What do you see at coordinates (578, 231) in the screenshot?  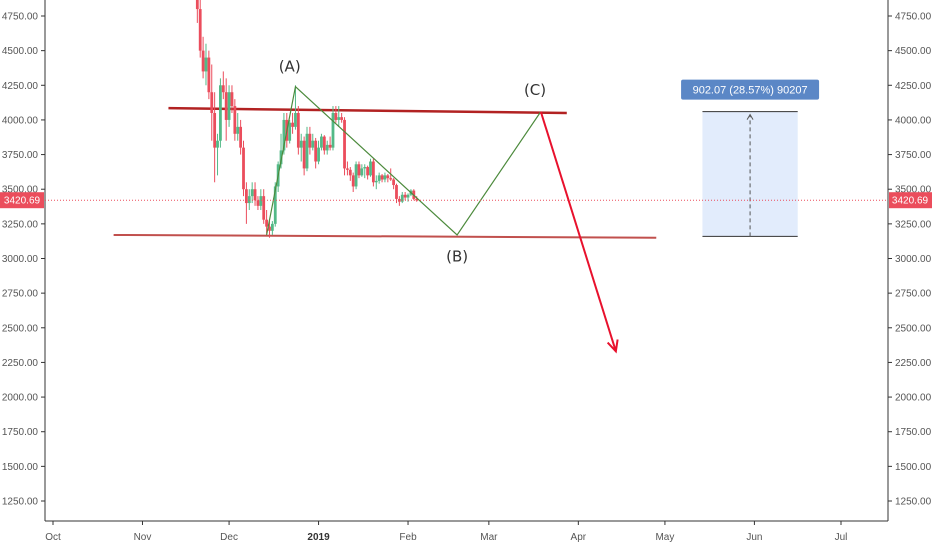 I see `projection-arrow-line` at bounding box center [578, 231].